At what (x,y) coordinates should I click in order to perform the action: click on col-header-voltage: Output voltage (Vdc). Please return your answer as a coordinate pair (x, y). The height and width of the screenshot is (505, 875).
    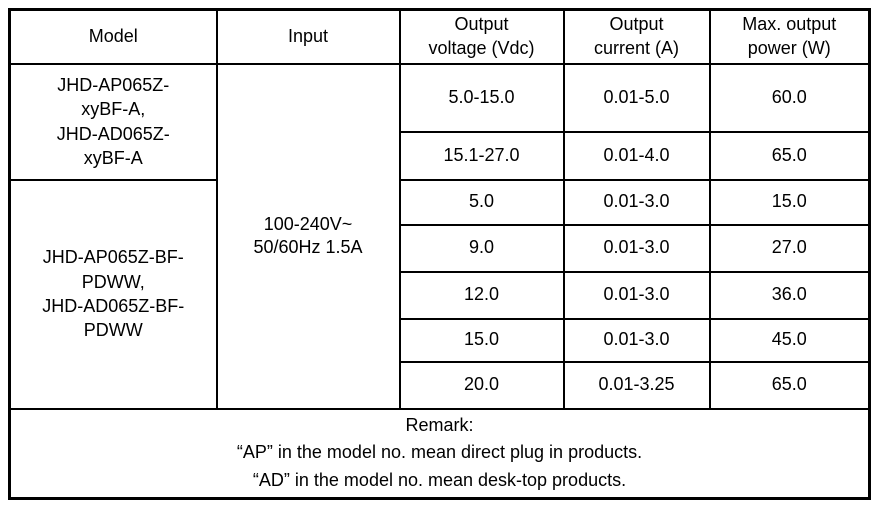
    Looking at the image, I should click on (481, 36).